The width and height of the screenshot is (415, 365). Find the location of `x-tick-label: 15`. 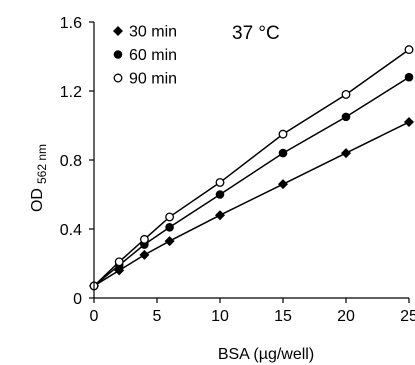

x-tick-label: 15 is located at coordinates (283, 316).